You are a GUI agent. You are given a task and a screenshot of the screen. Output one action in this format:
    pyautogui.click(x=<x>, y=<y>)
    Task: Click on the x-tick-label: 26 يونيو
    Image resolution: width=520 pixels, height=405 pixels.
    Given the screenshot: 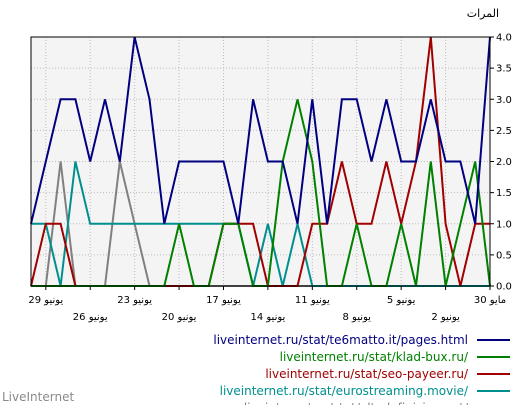 What is the action you would take?
    pyautogui.click(x=90, y=317)
    